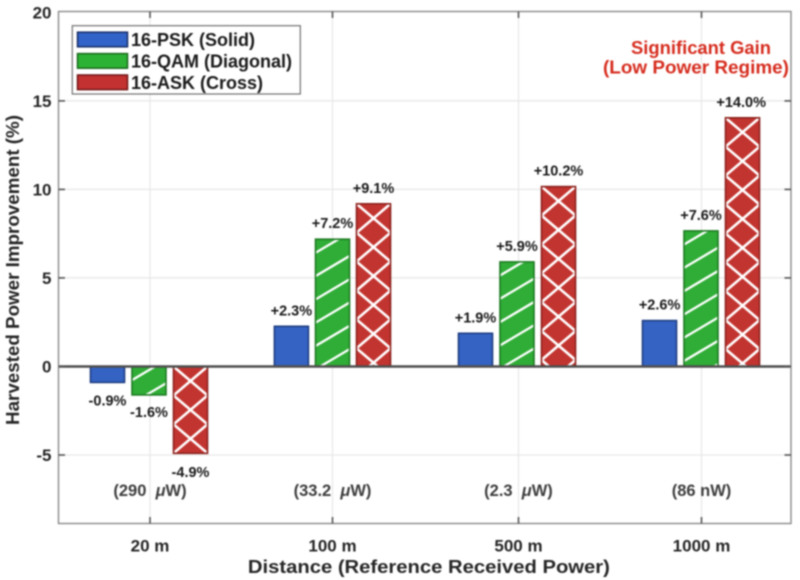 The height and width of the screenshot is (580, 800). What do you see at coordinates (660, 306) in the screenshot?
I see `svg-text: +2.6%` at bounding box center [660, 306].